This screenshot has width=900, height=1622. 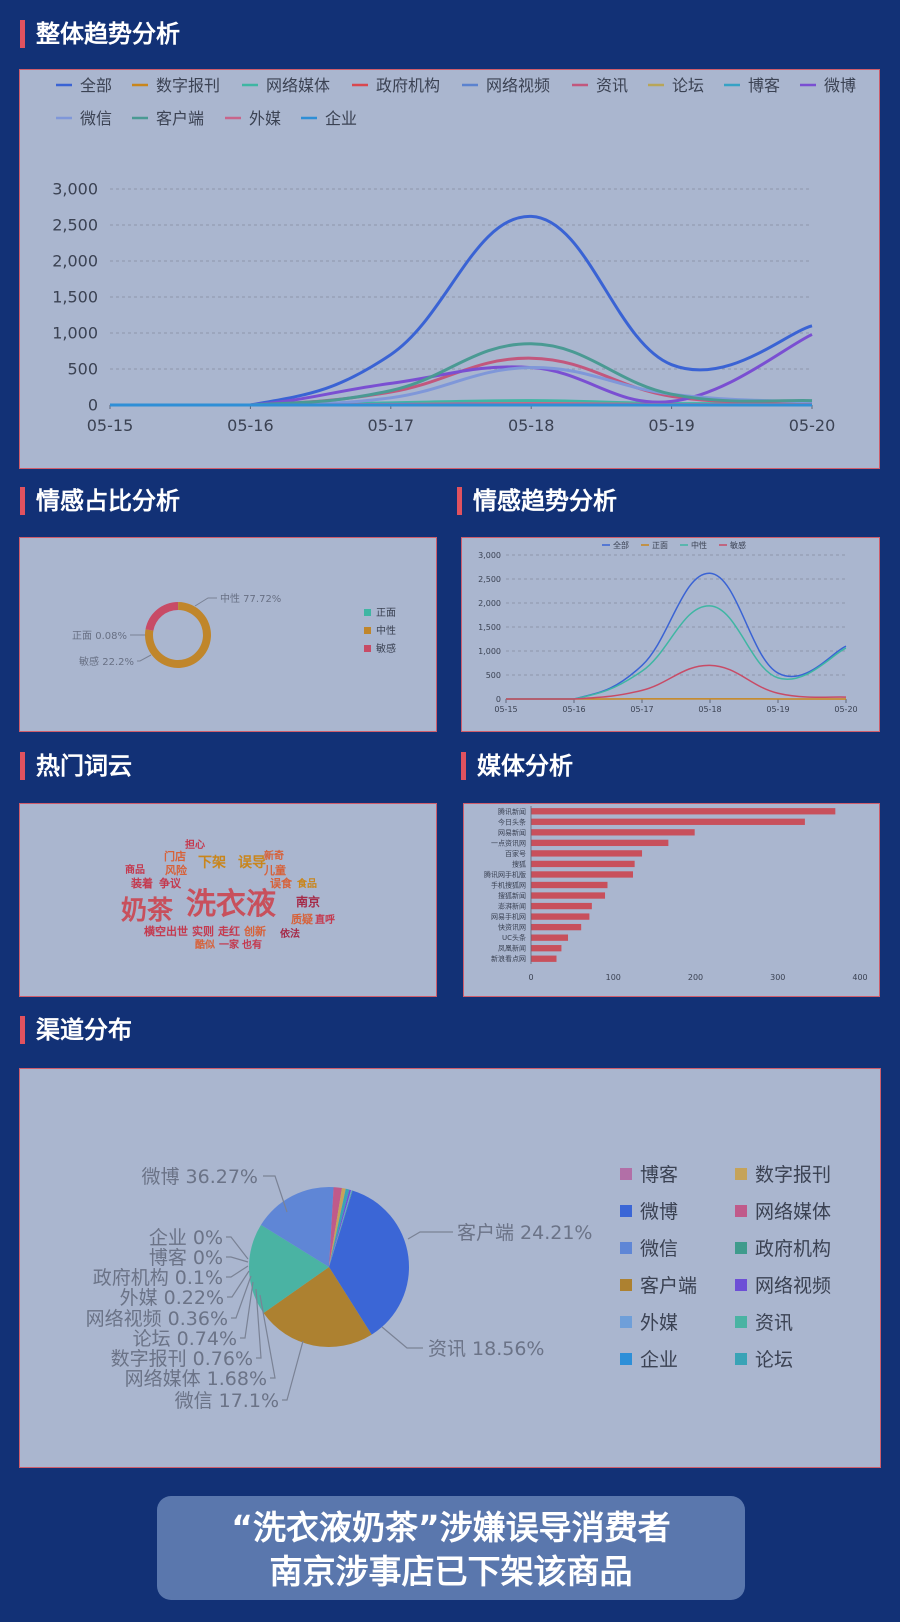 What do you see at coordinates (247, 1310) in the screenshot?
I see `pie-label-line-论坛` at bounding box center [247, 1310].